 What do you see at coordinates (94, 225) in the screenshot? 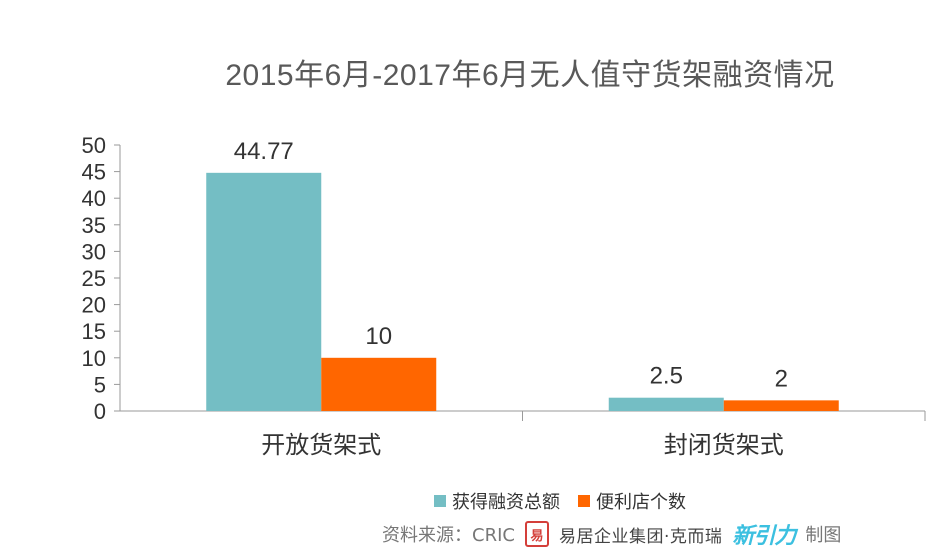
I see `y-tick-label: 35` at bounding box center [94, 225].